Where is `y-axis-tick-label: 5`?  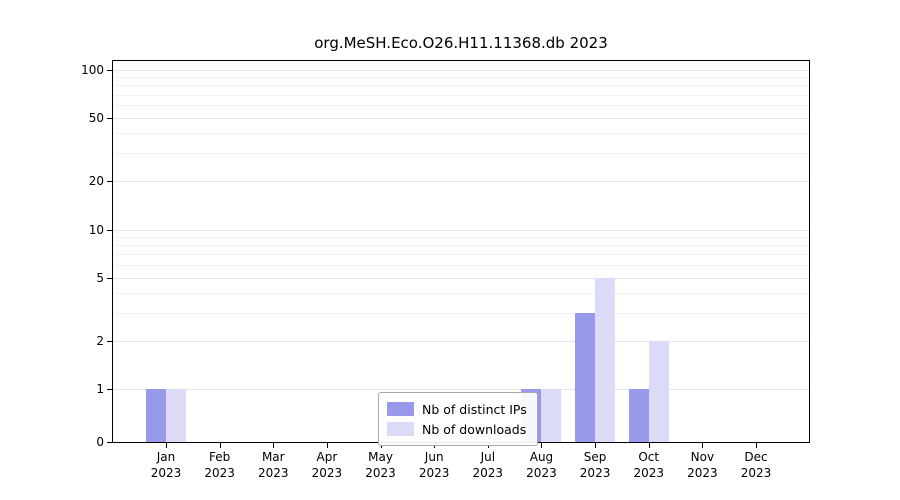 y-axis-tick-label: 5 is located at coordinates (100, 277).